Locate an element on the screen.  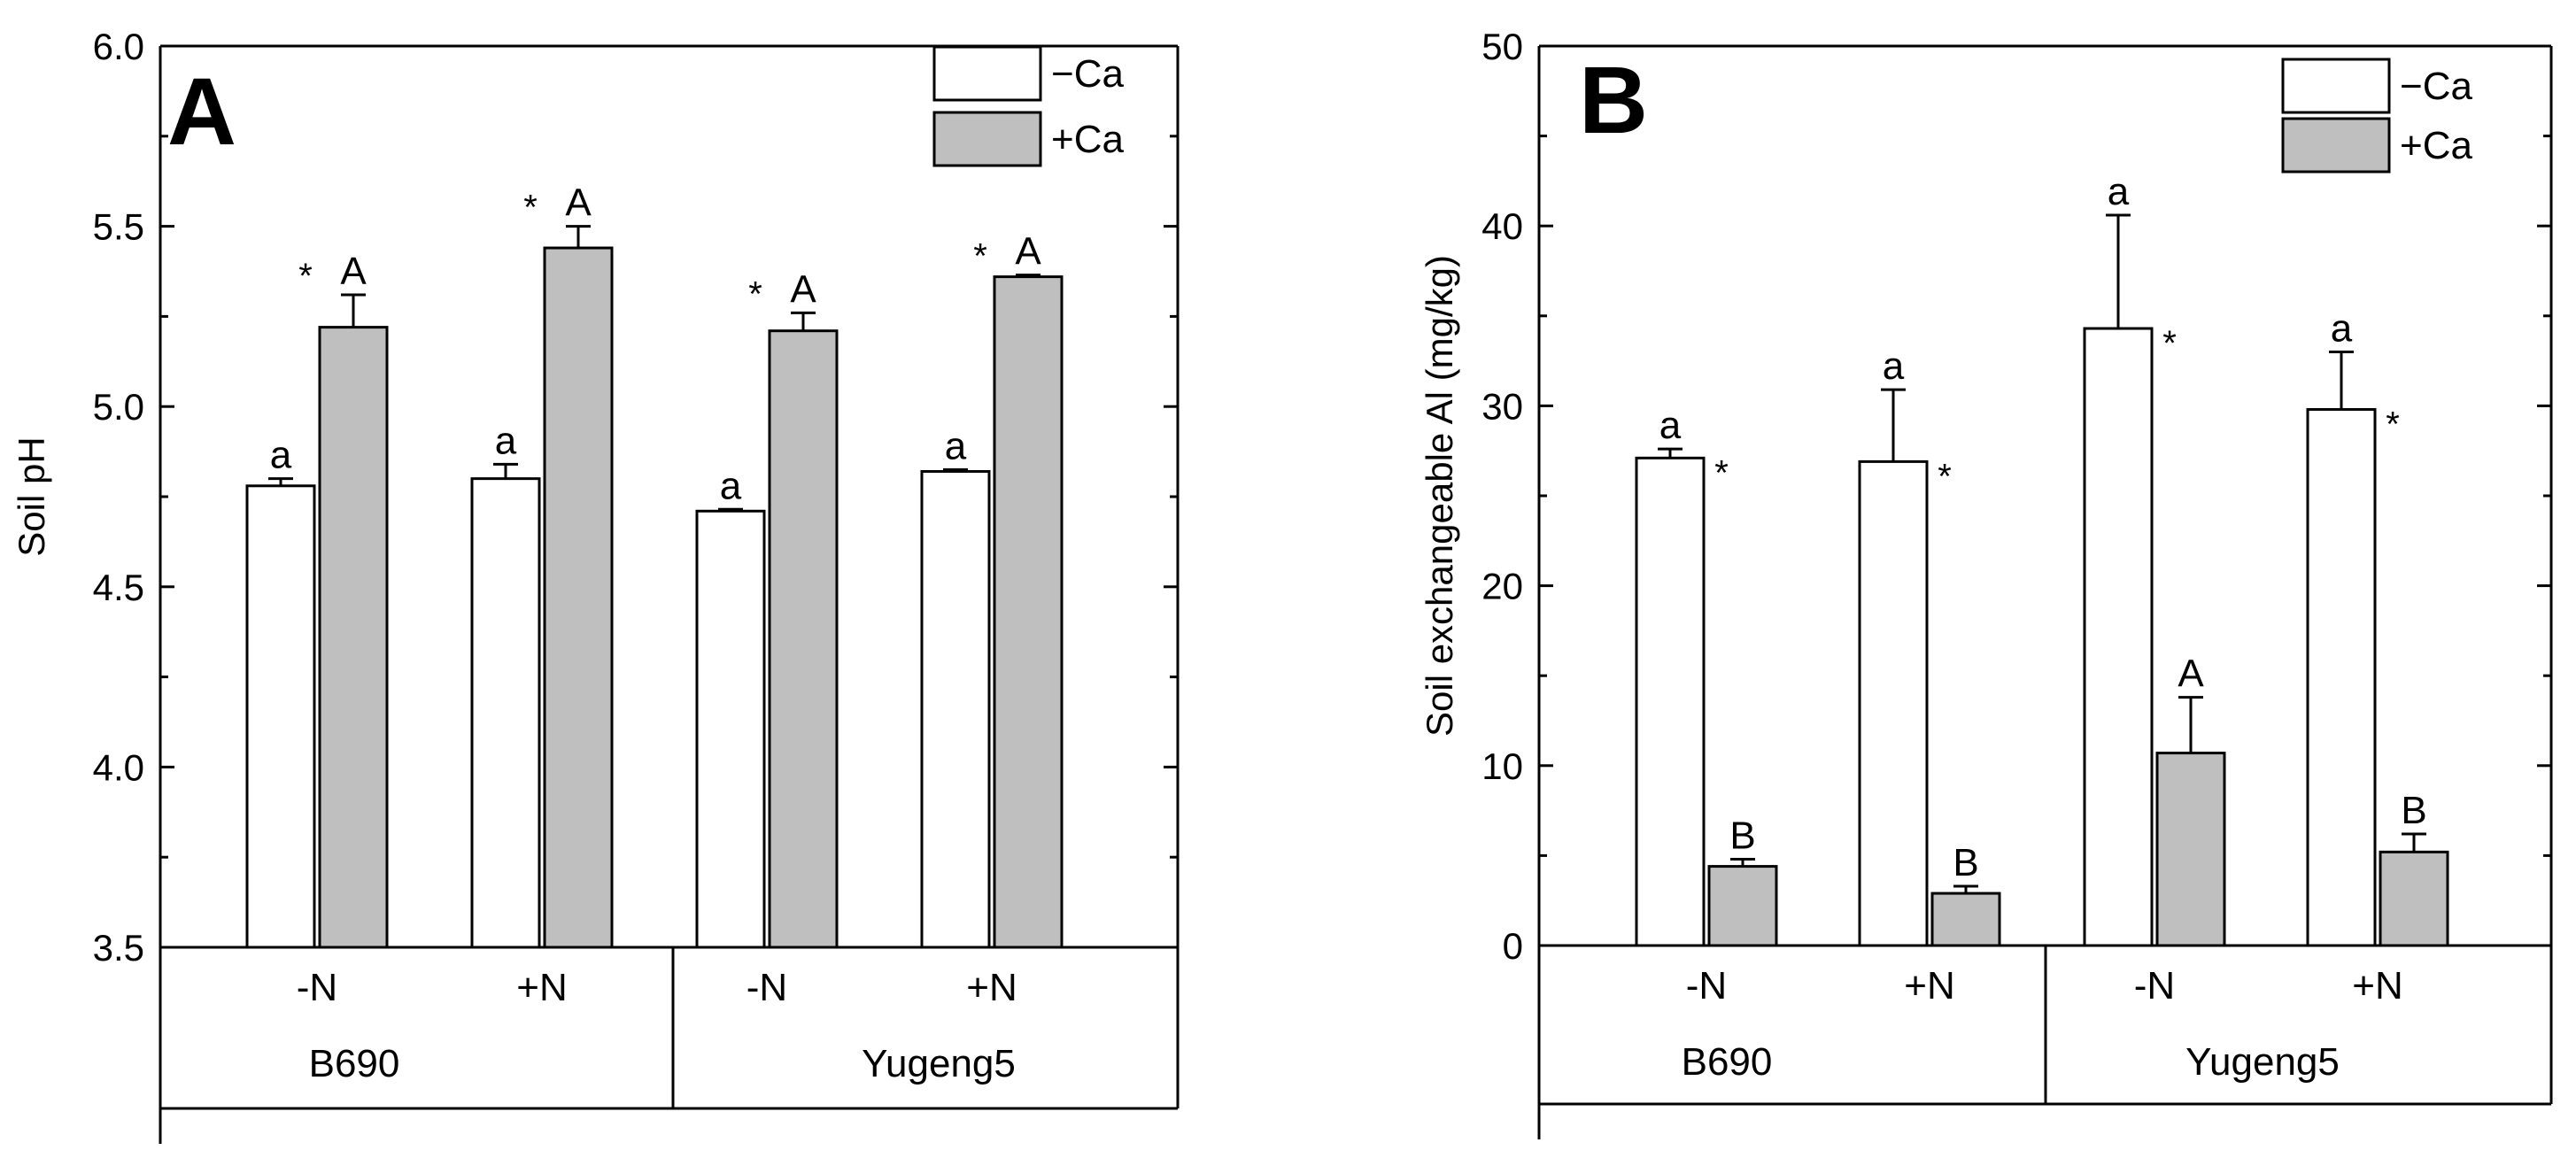
y-tick-label: 6.0 is located at coordinates (118, 46).